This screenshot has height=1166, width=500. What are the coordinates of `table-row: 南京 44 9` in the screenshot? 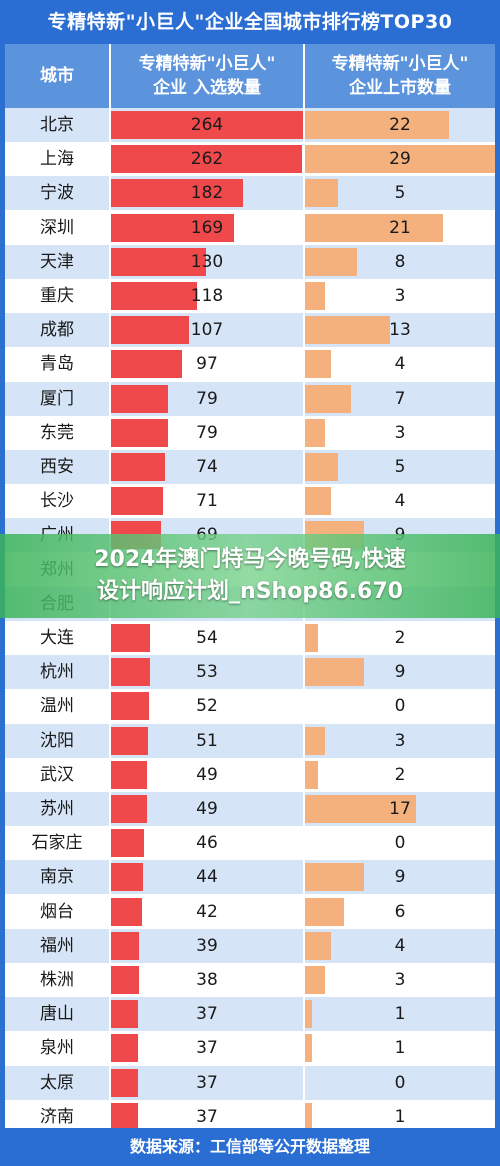 It's located at (250, 877).